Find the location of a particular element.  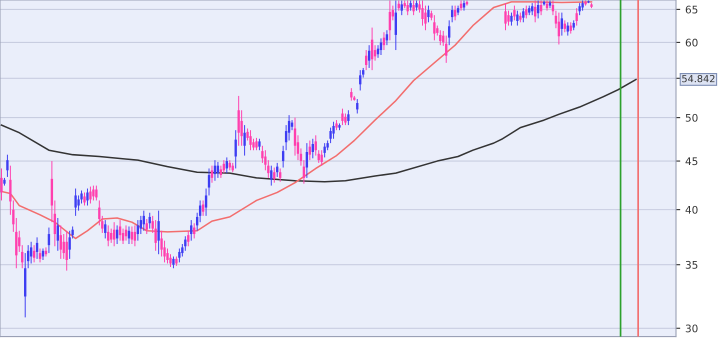

y-tick-label: 35 is located at coordinates (692, 264).